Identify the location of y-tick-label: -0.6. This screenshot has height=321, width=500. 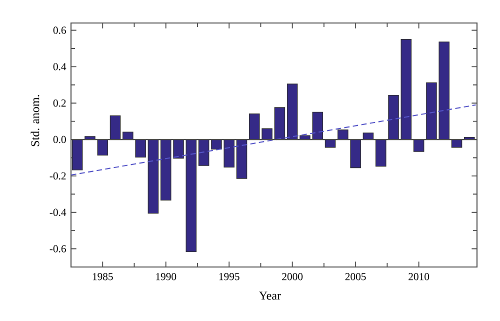
(58, 248).